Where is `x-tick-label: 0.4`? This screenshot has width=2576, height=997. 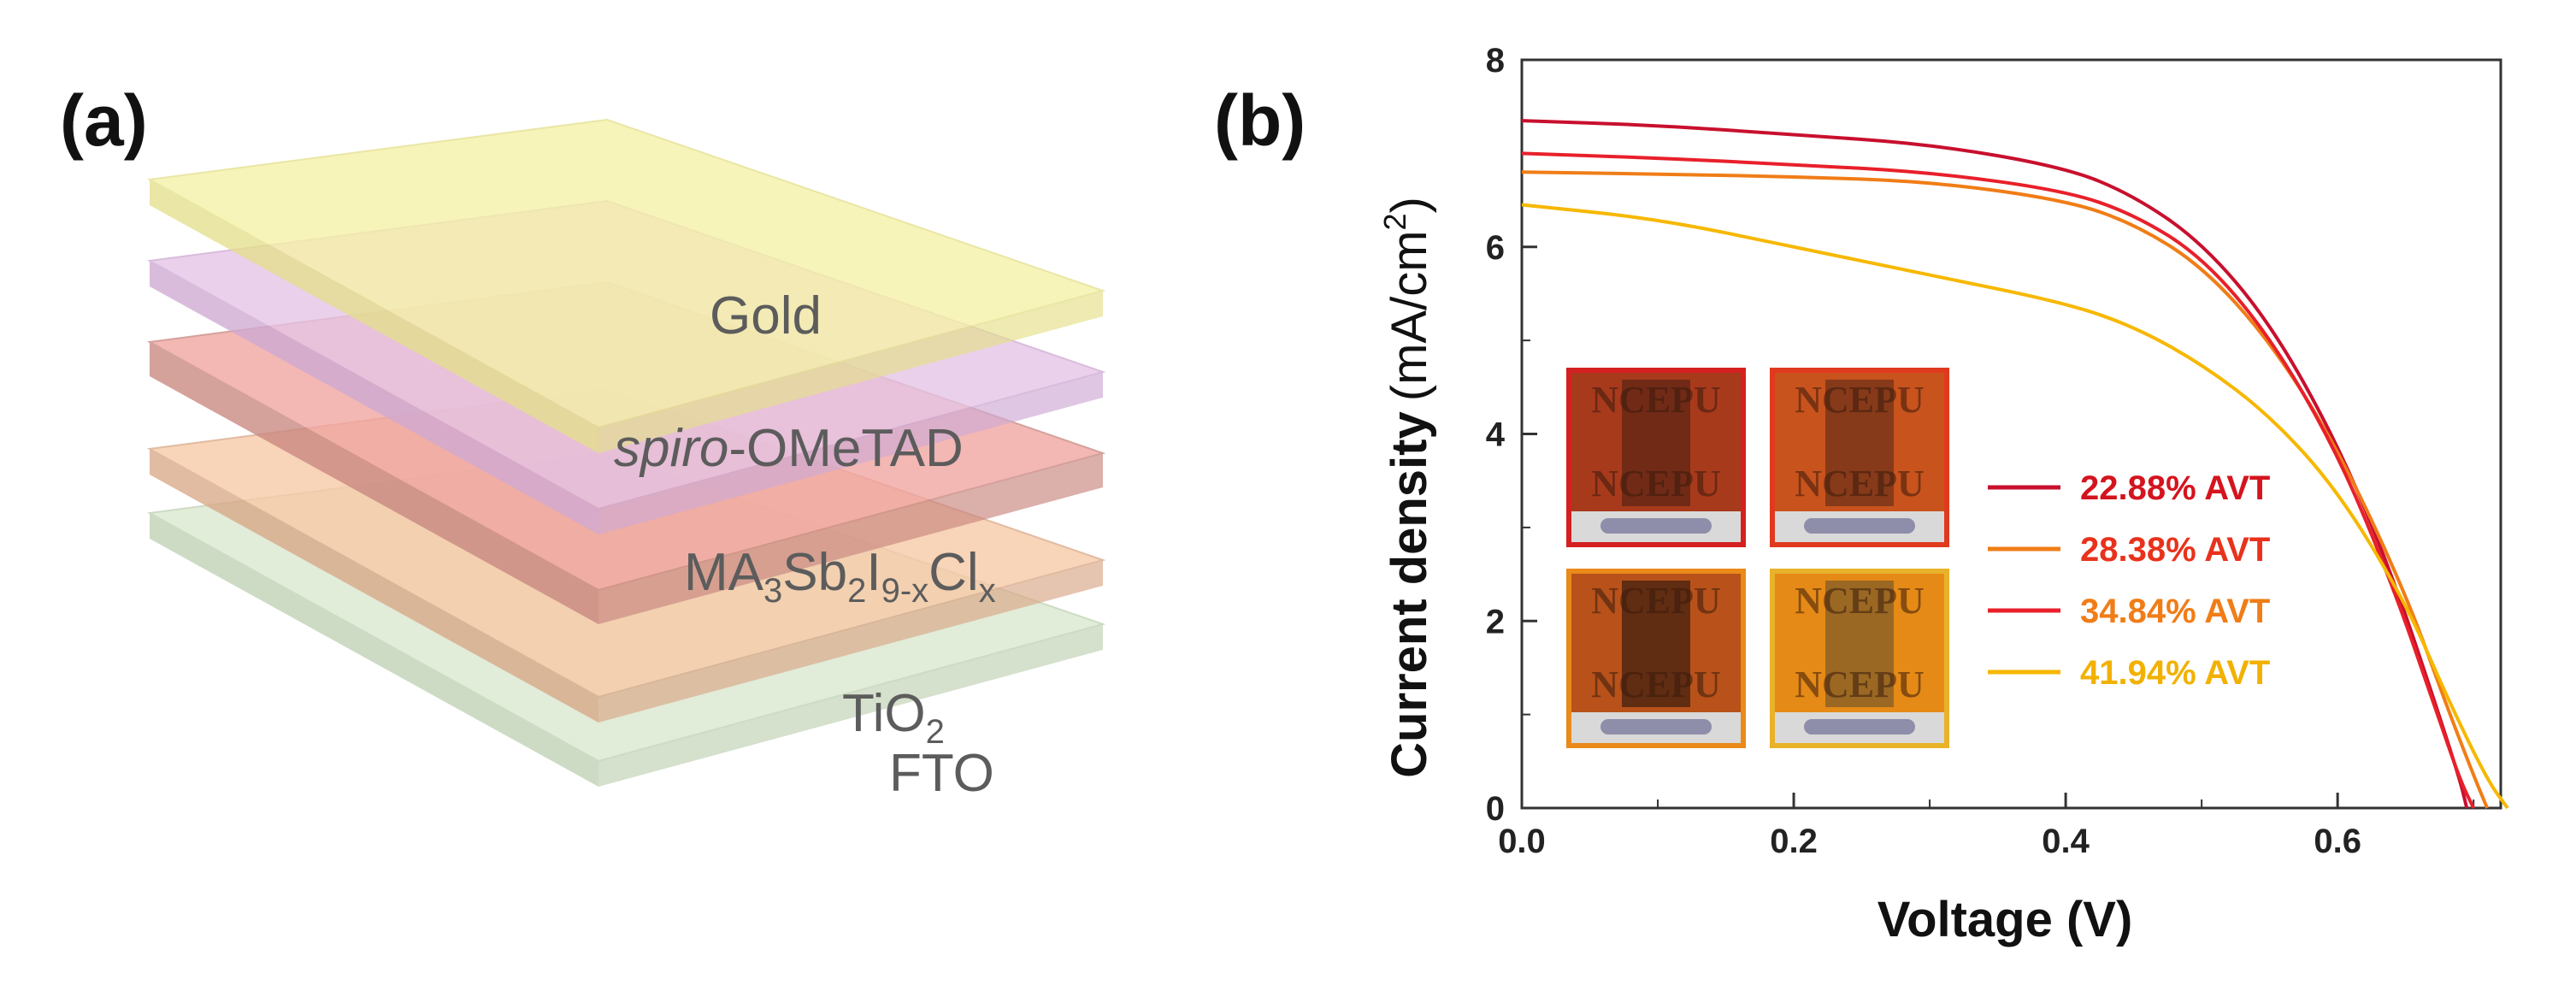
x-tick-label: 0.4 is located at coordinates (2066, 841).